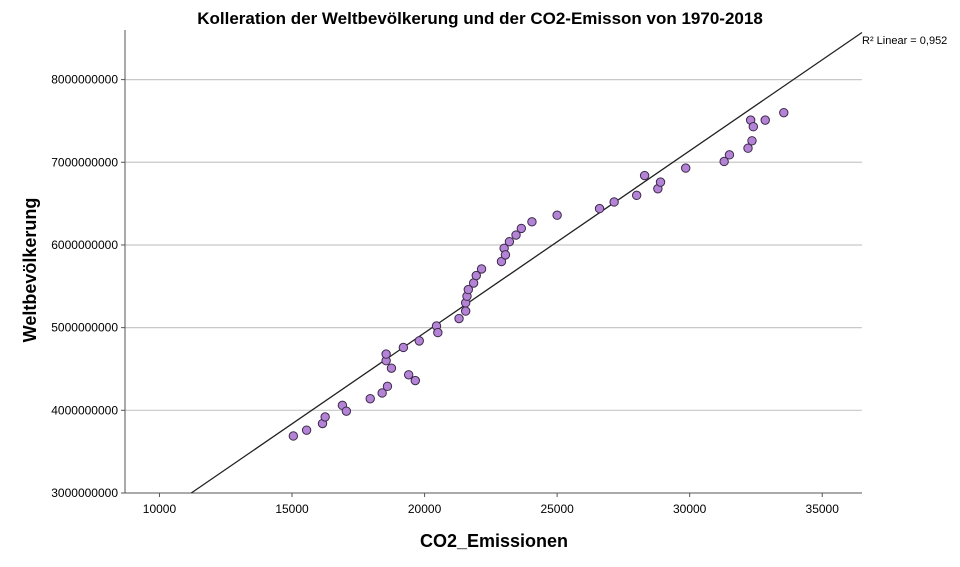 The height and width of the screenshot is (567, 960). What do you see at coordinates (30, 270) in the screenshot?
I see `y-axis-title: Weltbevölkerung` at bounding box center [30, 270].